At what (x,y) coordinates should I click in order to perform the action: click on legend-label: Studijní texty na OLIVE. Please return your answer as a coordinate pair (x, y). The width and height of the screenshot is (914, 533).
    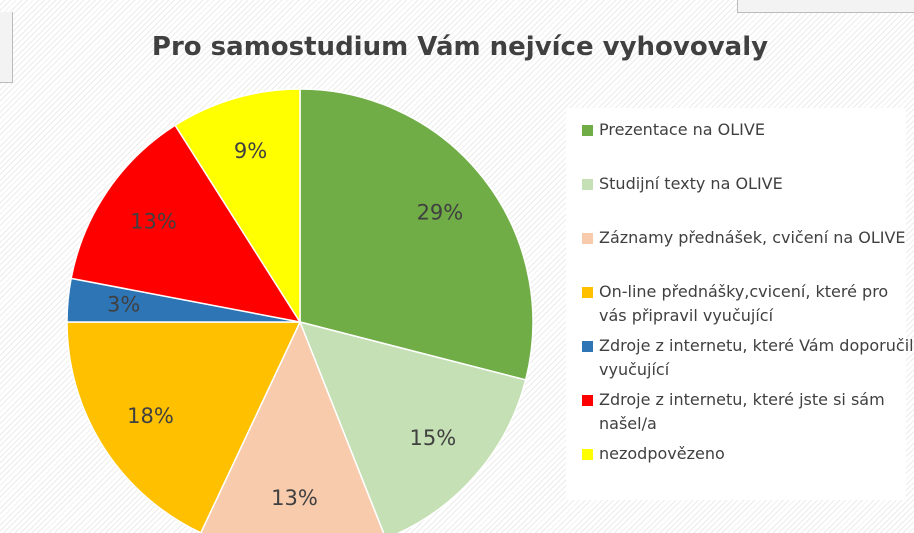
    Looking at the image, I should click on (691, 183).